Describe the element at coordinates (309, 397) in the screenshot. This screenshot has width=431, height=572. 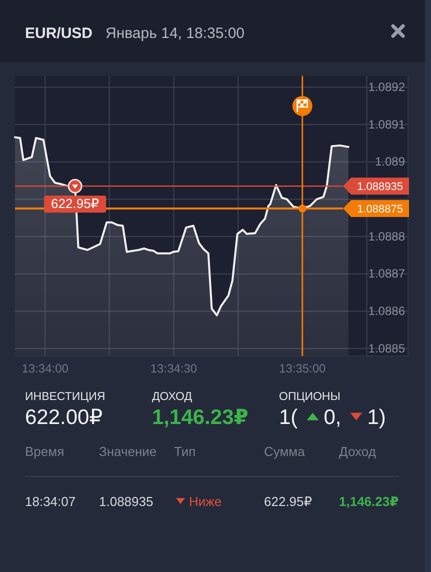
I see `text: ОПЦИОНЫ` at that location.